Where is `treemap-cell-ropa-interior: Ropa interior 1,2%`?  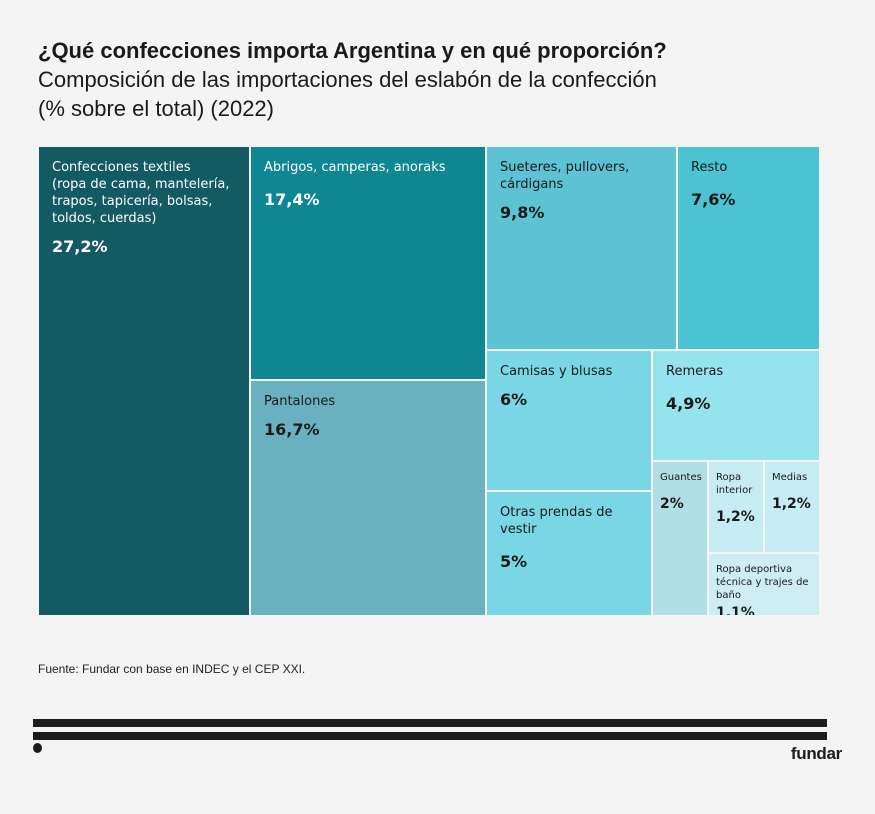
treemap-cell-ropa-interior: Ropa interior 1,2% is located at coordinates (736, 507).